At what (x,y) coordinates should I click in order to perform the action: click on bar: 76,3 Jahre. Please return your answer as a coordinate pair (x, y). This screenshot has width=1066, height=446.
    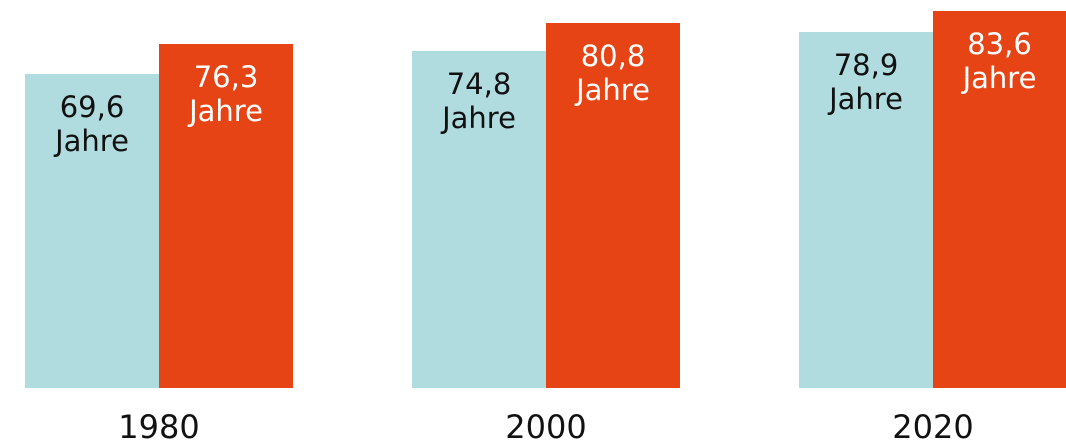
    Looking at the image, I should click on (226, 215).